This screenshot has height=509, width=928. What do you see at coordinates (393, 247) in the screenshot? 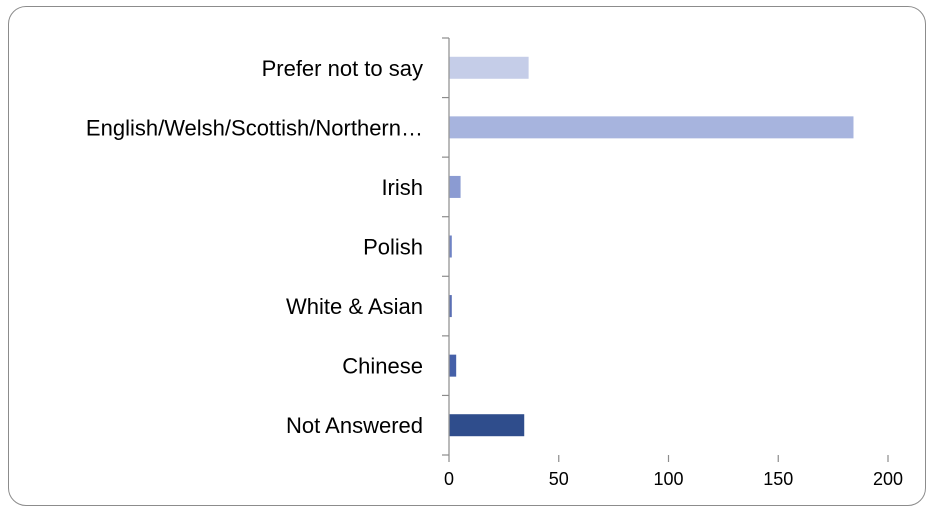
I see `category-label: Polish` at bounding box center [393, 247].